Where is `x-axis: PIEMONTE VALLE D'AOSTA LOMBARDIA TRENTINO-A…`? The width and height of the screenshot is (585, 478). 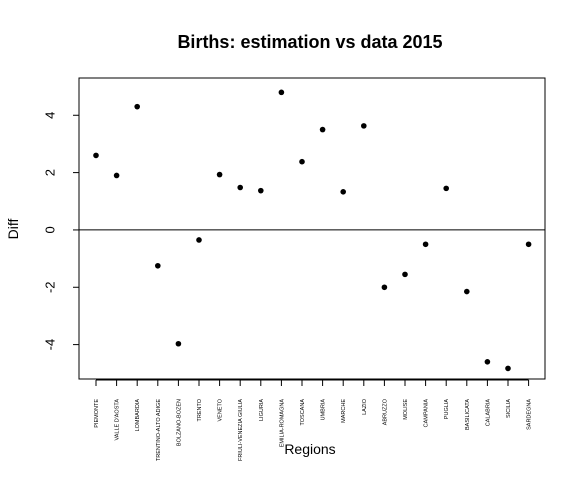 x-axis: PIEMONTE VALLE D'AOSTA LOMBARDIA TRENTINO-A… is located at coordinates (313, 420).